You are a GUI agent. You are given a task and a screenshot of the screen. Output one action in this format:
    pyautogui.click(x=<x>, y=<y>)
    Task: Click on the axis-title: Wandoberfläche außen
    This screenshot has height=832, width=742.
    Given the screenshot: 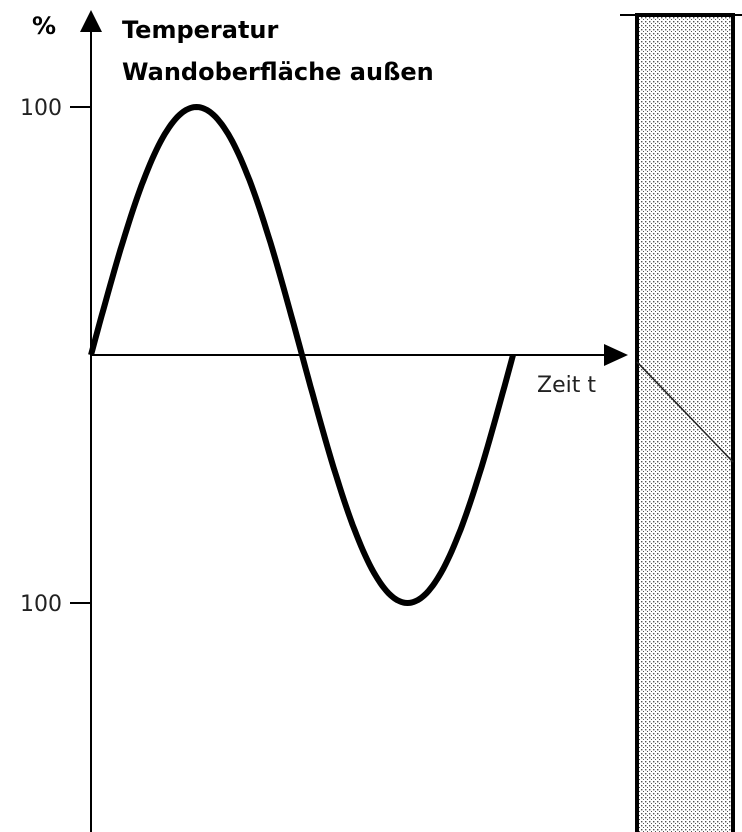 What is the action you would take?
    pyautogui.click(x=278, y=72)
    